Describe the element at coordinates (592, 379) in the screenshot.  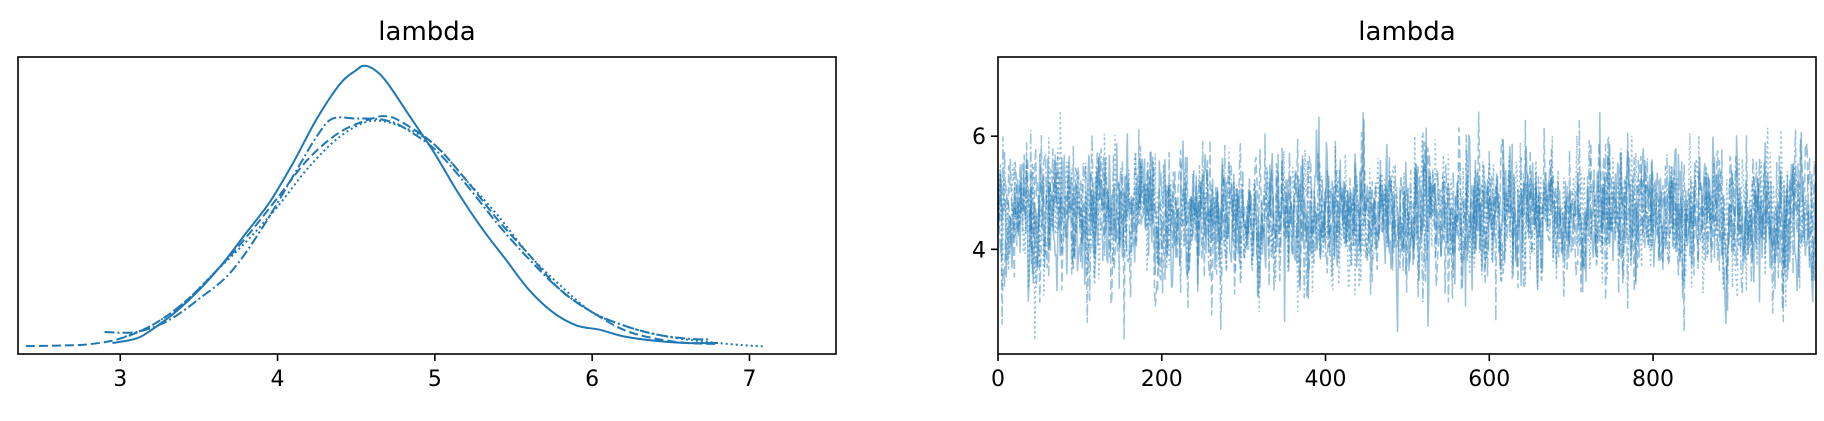
I see `kde-x-tick-label: 6` at that location.